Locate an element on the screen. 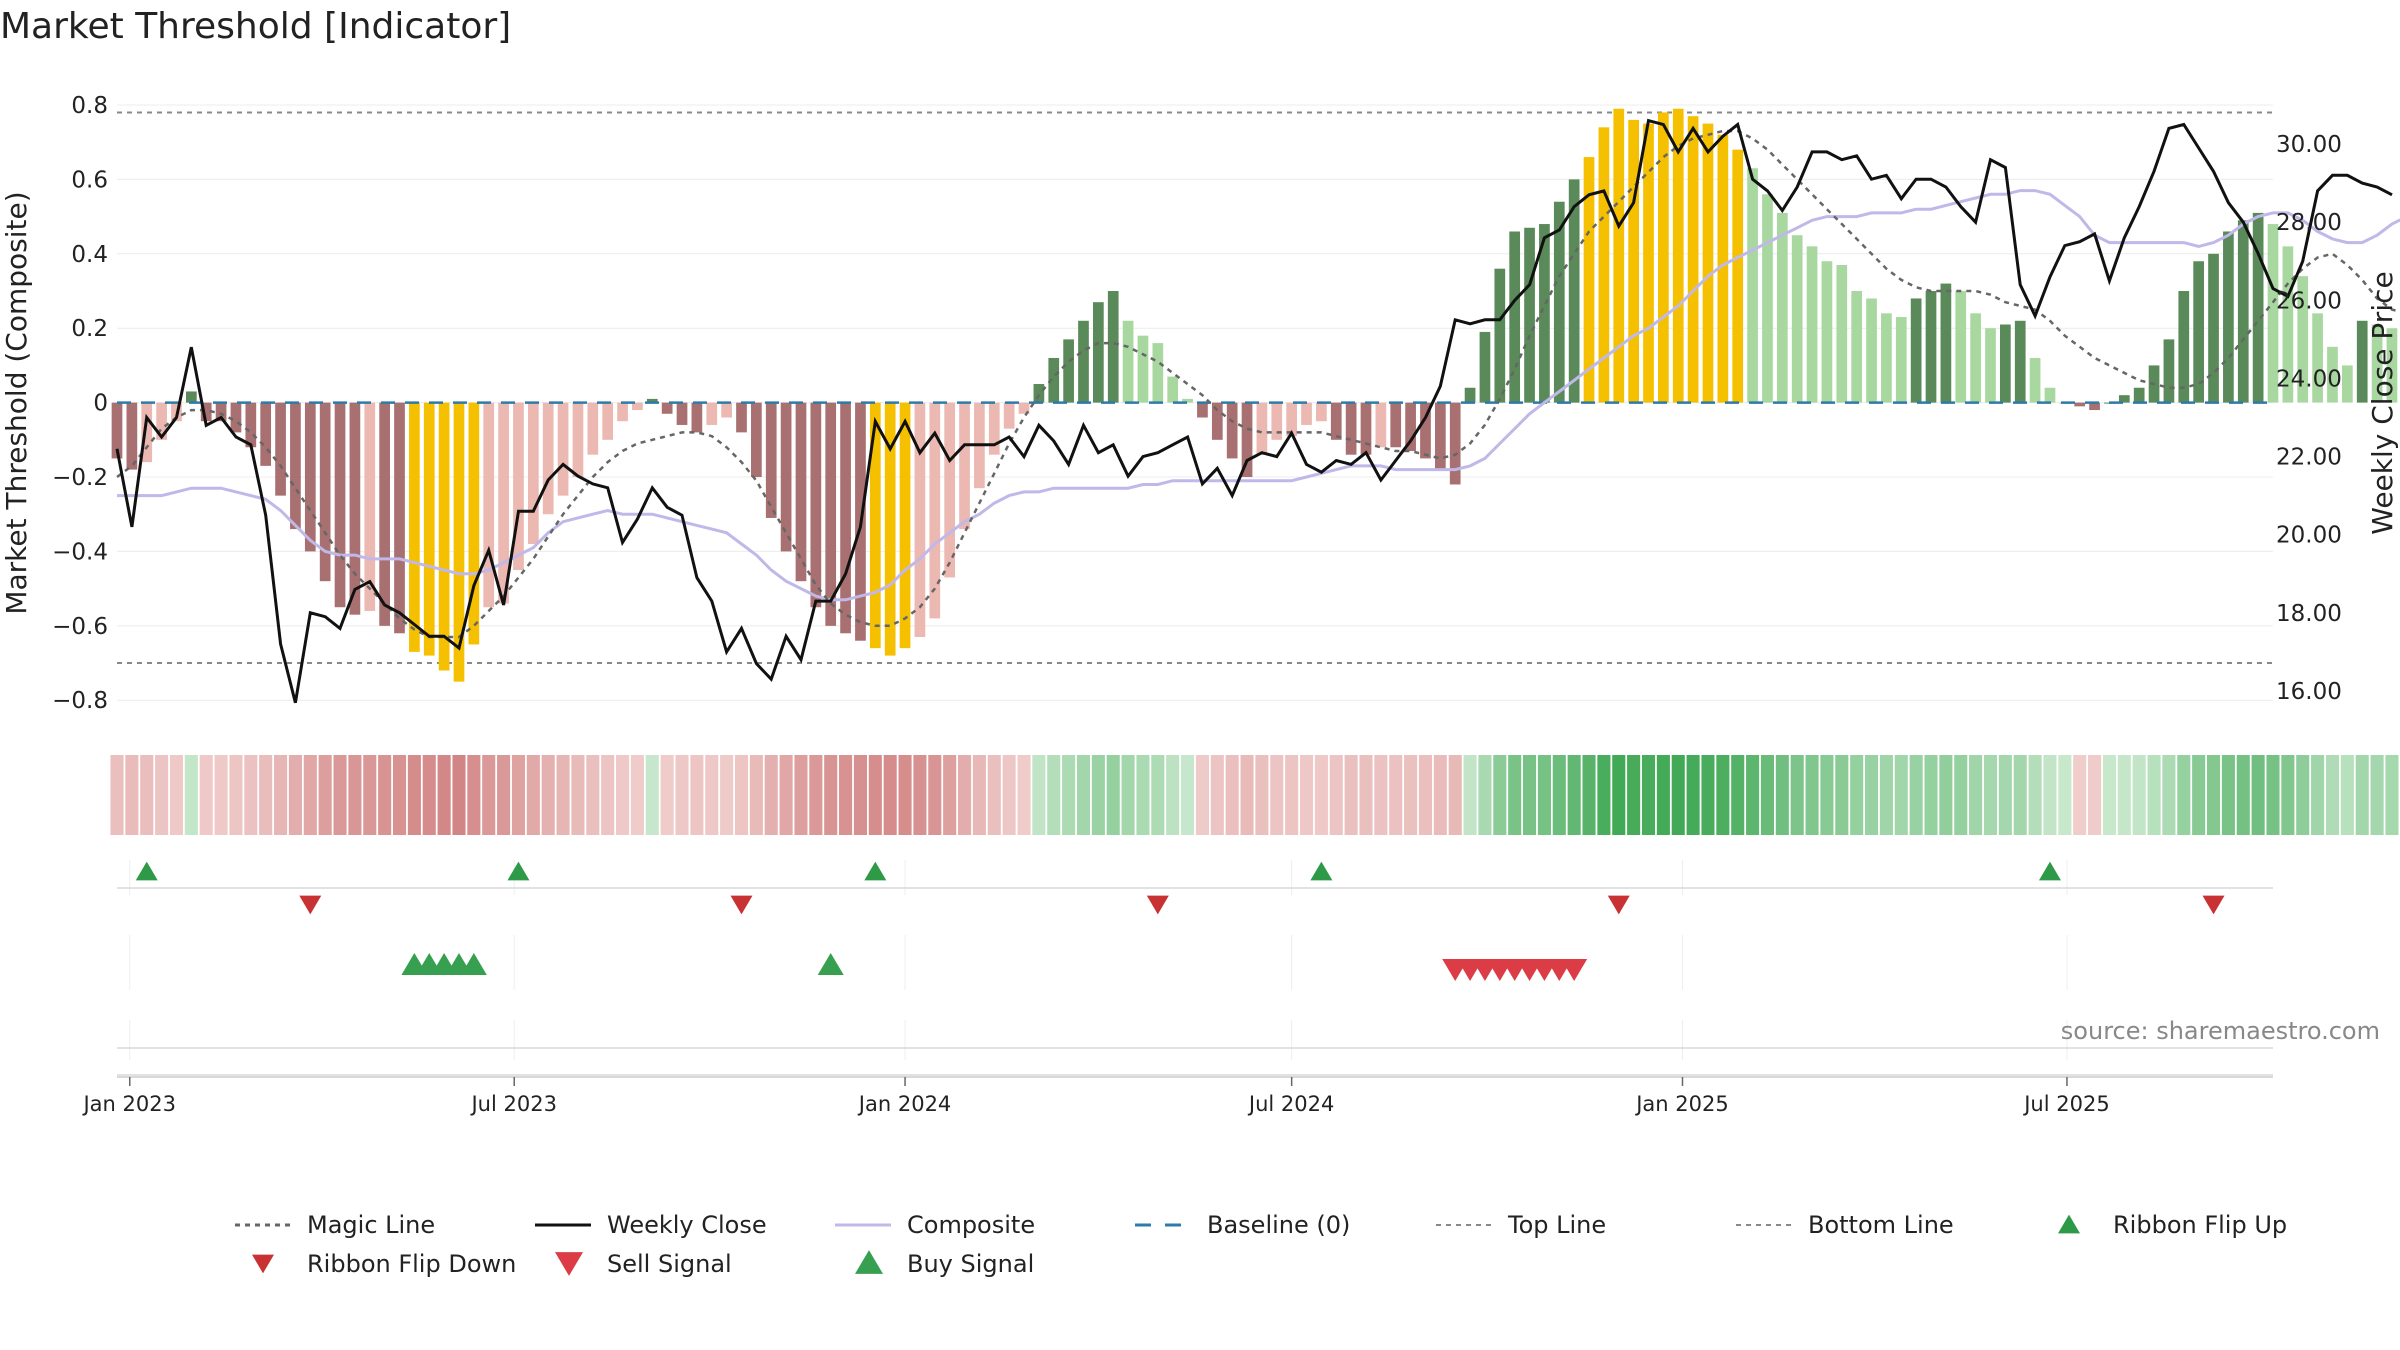  legend-label: Composite is located at coordinates (971, 1225).